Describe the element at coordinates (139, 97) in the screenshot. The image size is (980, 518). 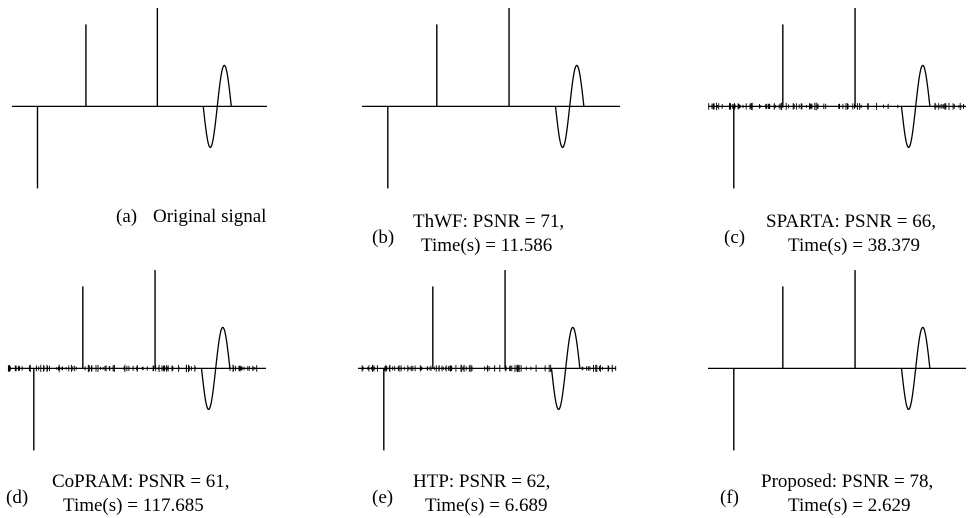
I see `plot-panel-a` at that location.